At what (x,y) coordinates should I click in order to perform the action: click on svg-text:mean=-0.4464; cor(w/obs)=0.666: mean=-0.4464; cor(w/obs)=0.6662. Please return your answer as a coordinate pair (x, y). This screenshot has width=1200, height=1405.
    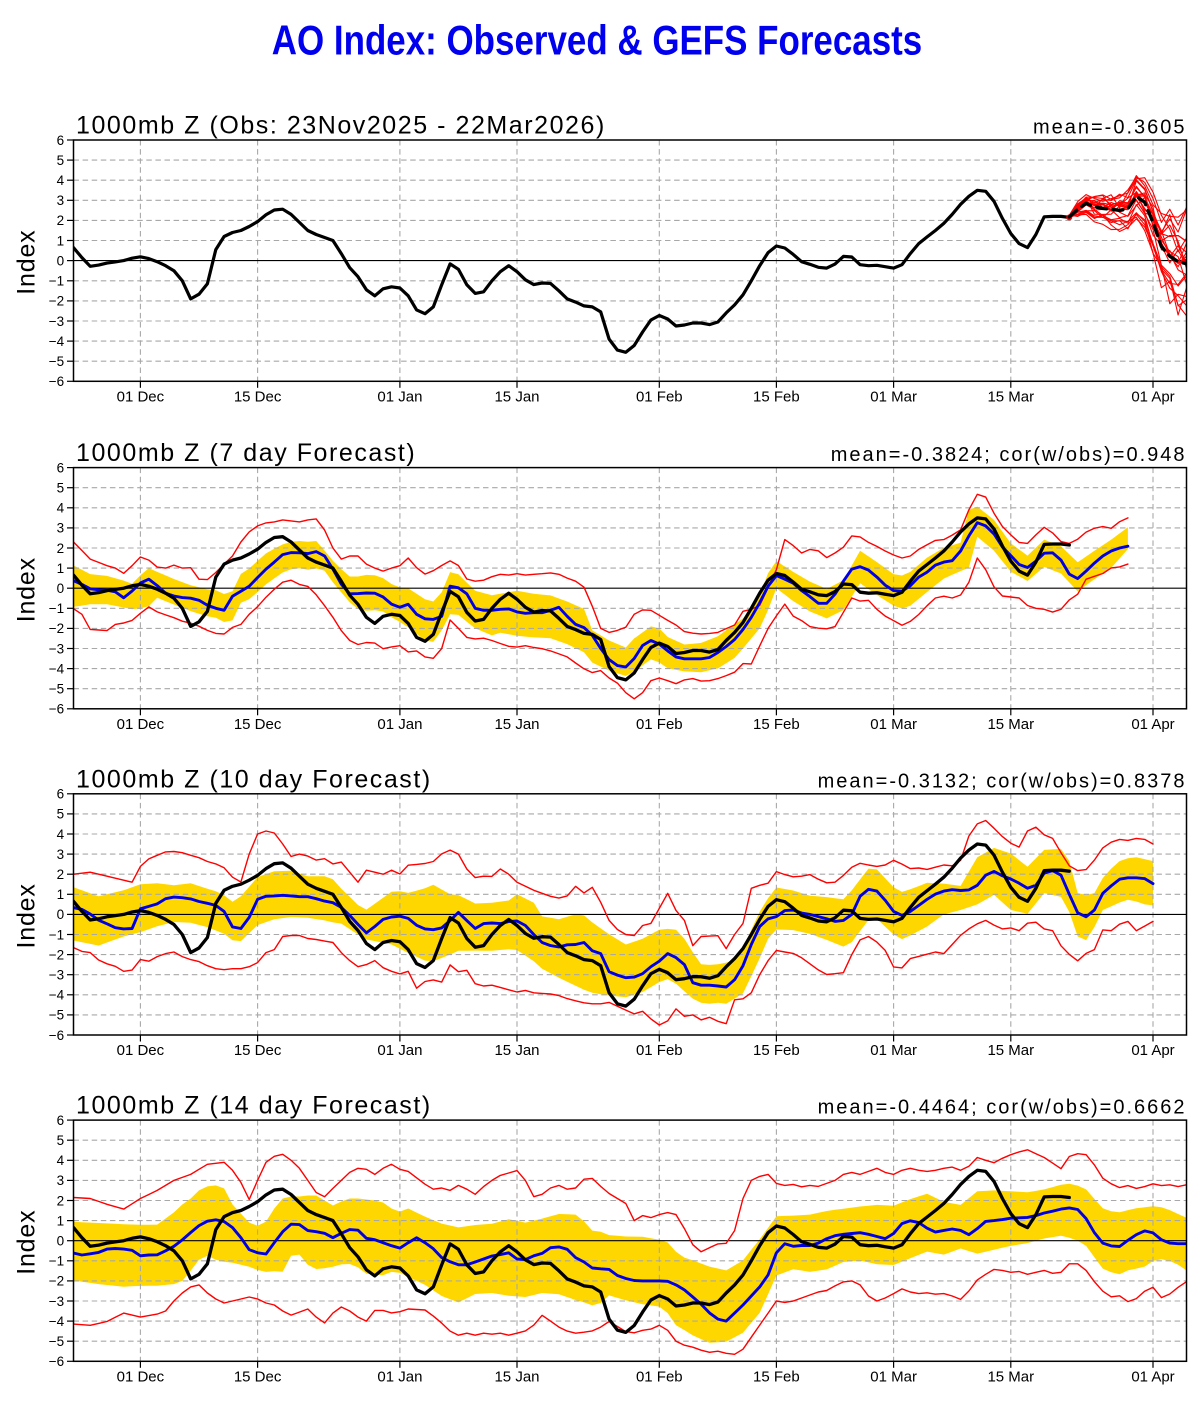
    Looking at the image, I should click on (1002, 1108).